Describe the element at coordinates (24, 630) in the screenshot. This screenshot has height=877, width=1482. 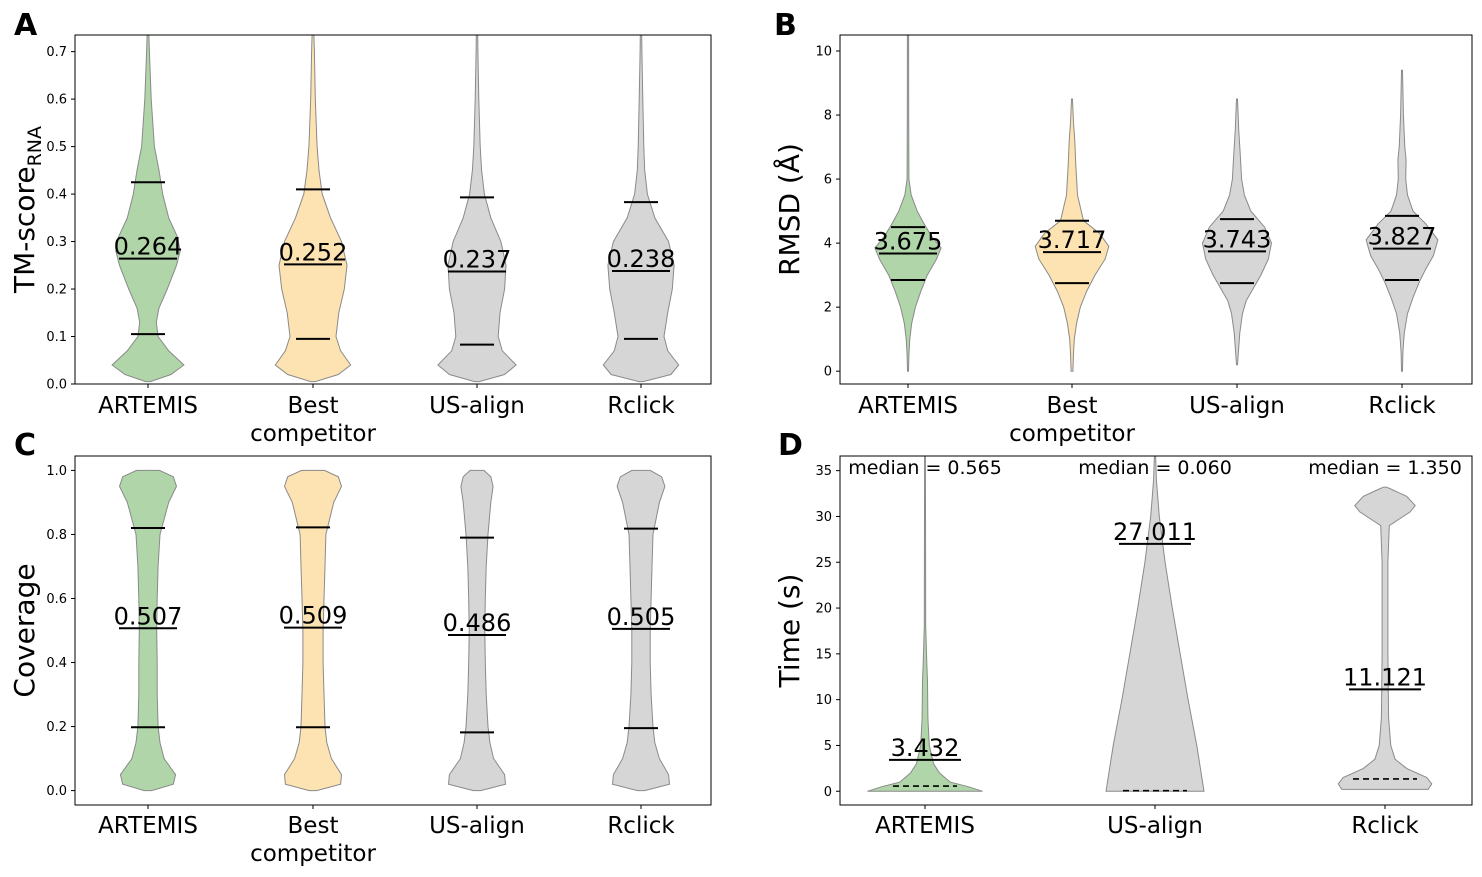
I see `y-axis-label: Coverage` at that location.